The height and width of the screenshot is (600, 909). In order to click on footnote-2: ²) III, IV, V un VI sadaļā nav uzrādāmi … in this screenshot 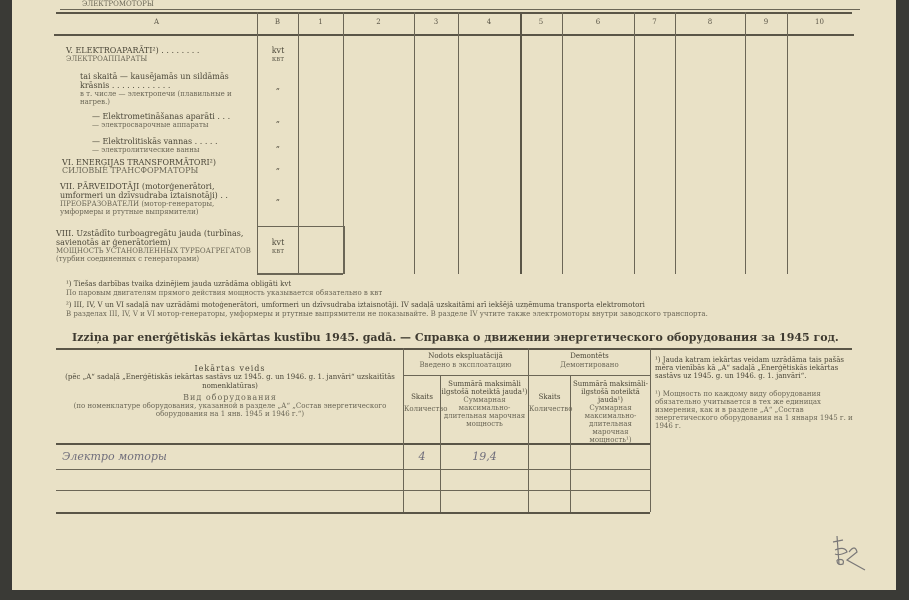, I will do `click(387, 309)`.